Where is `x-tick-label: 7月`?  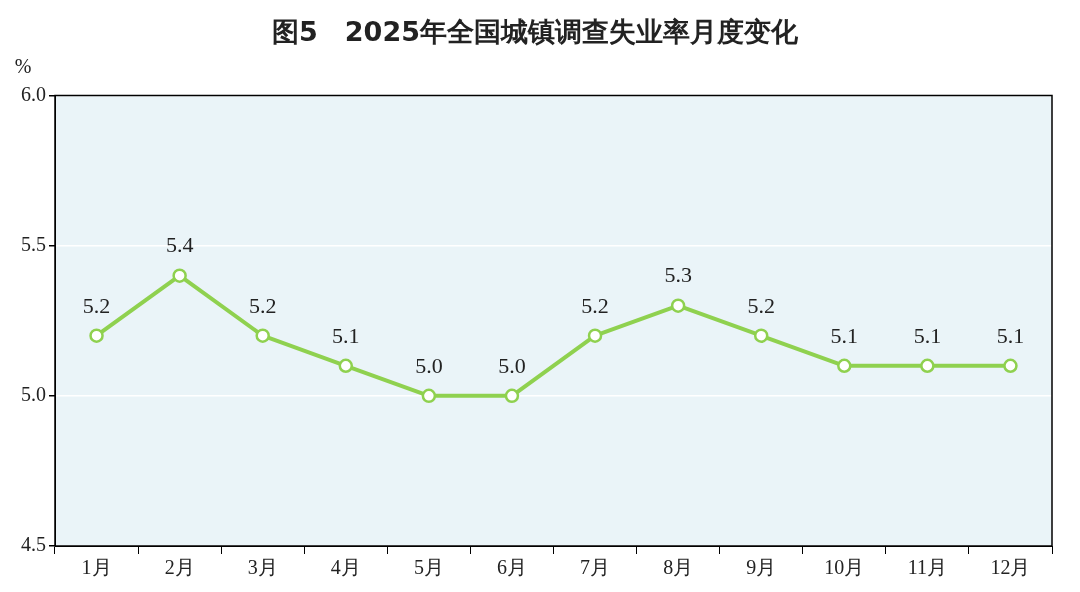 x-tick-label: 7月 is located at coordinates (595, 567).